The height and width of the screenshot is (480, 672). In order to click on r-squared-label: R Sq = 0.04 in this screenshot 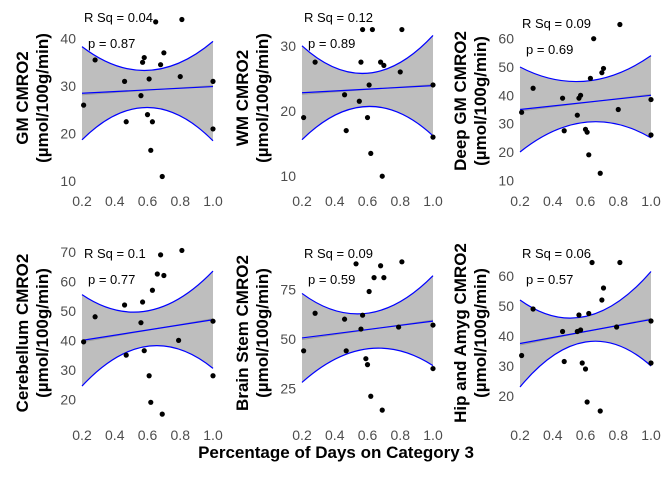, I will do `click(118, 17)`.